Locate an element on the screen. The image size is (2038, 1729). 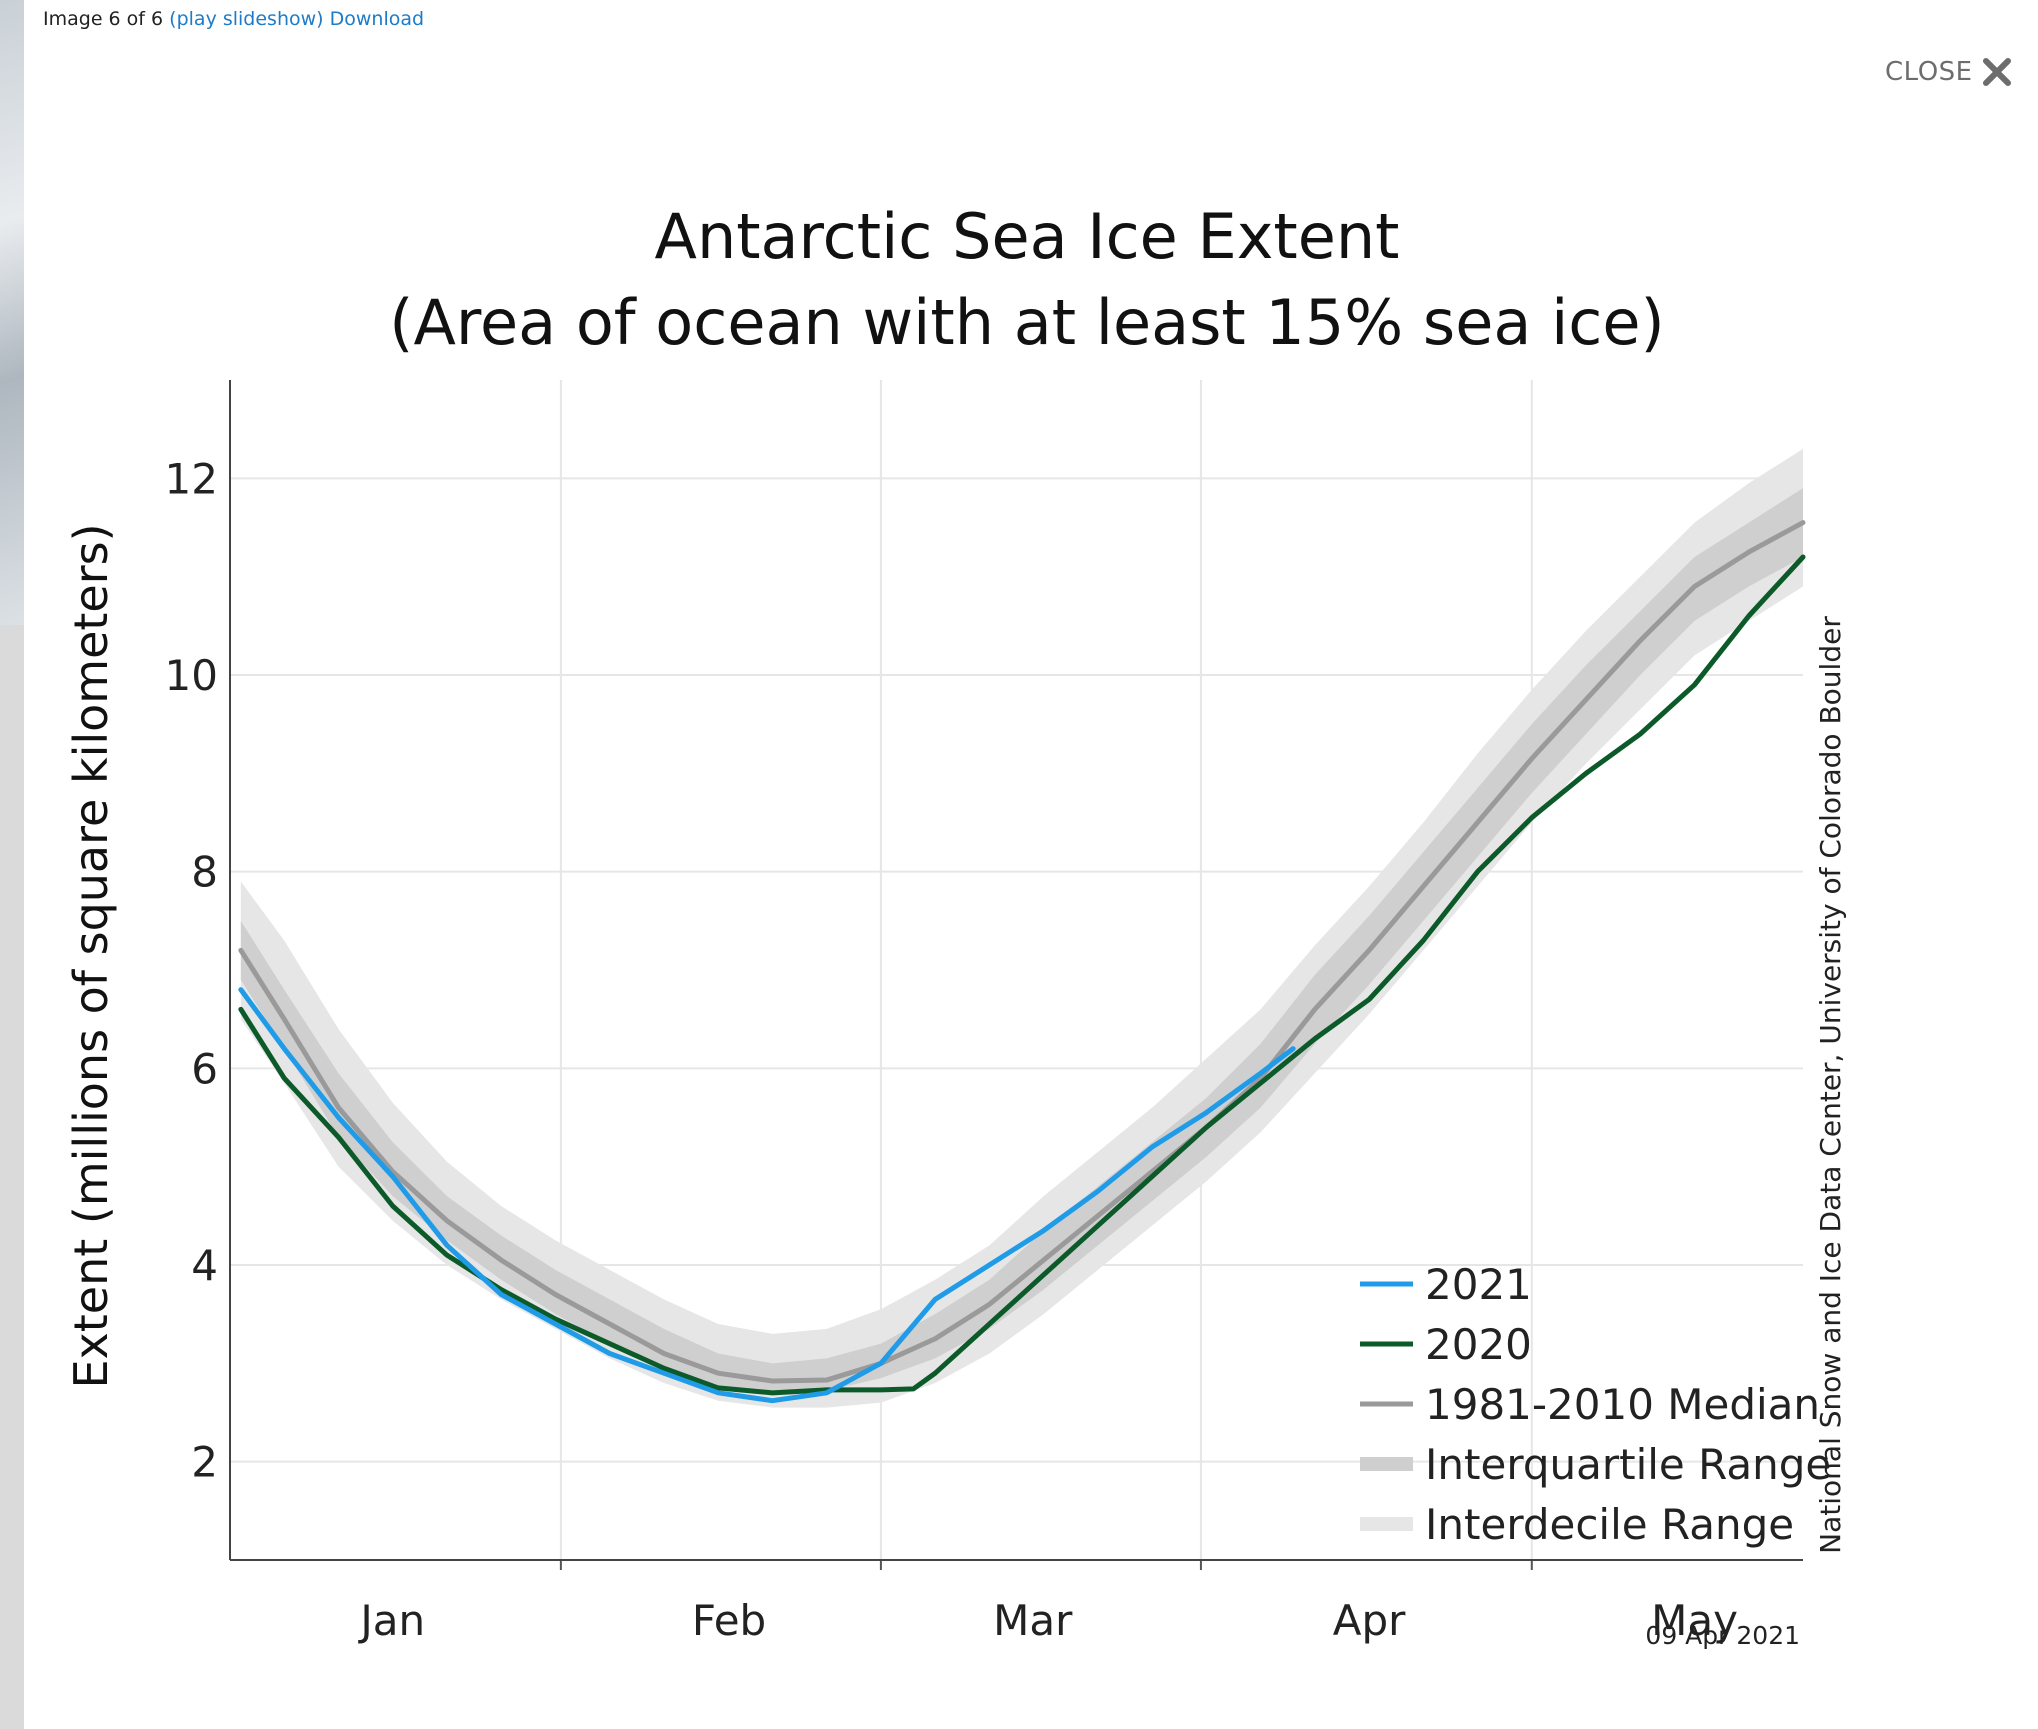
y-tick-label: 2 is located at coordinates (204, 1462).